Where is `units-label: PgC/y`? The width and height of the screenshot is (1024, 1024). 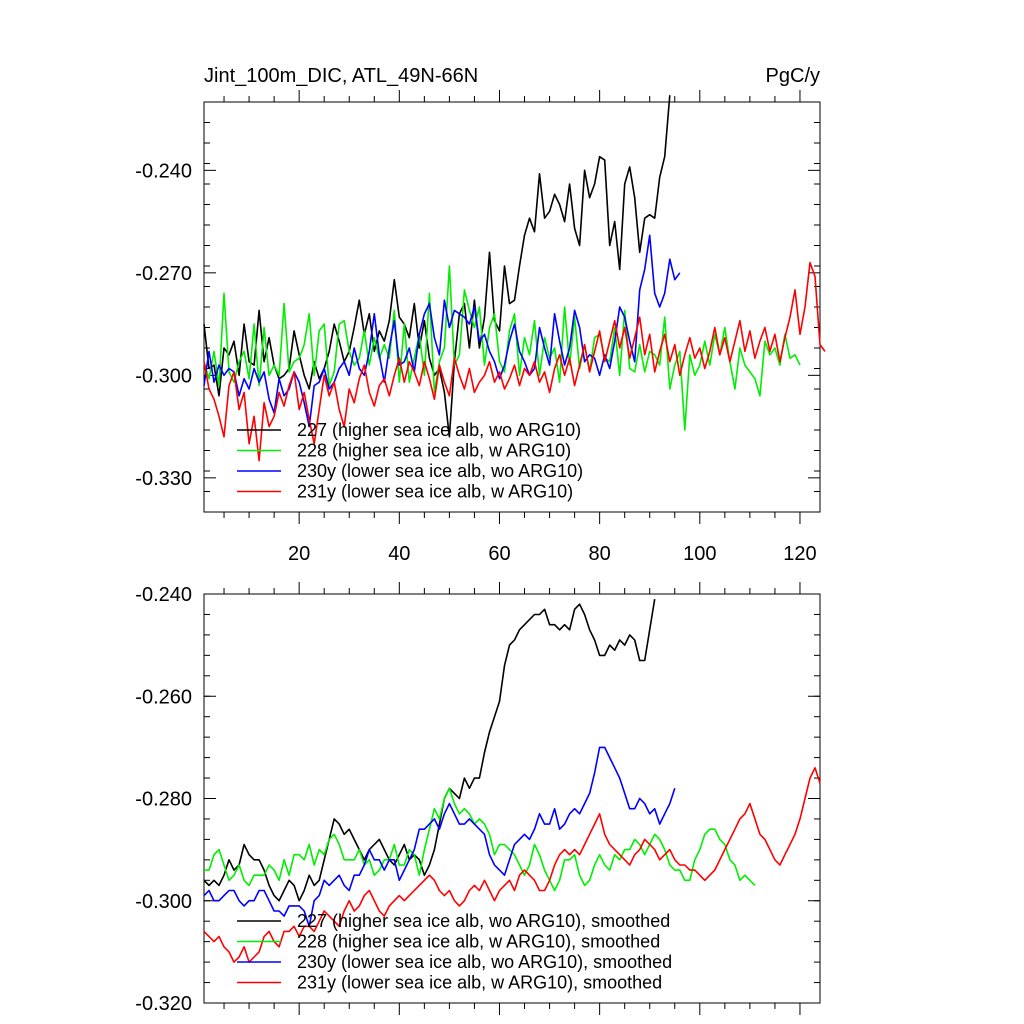
units-label: PgC/y is located at coordinates (793, 76).